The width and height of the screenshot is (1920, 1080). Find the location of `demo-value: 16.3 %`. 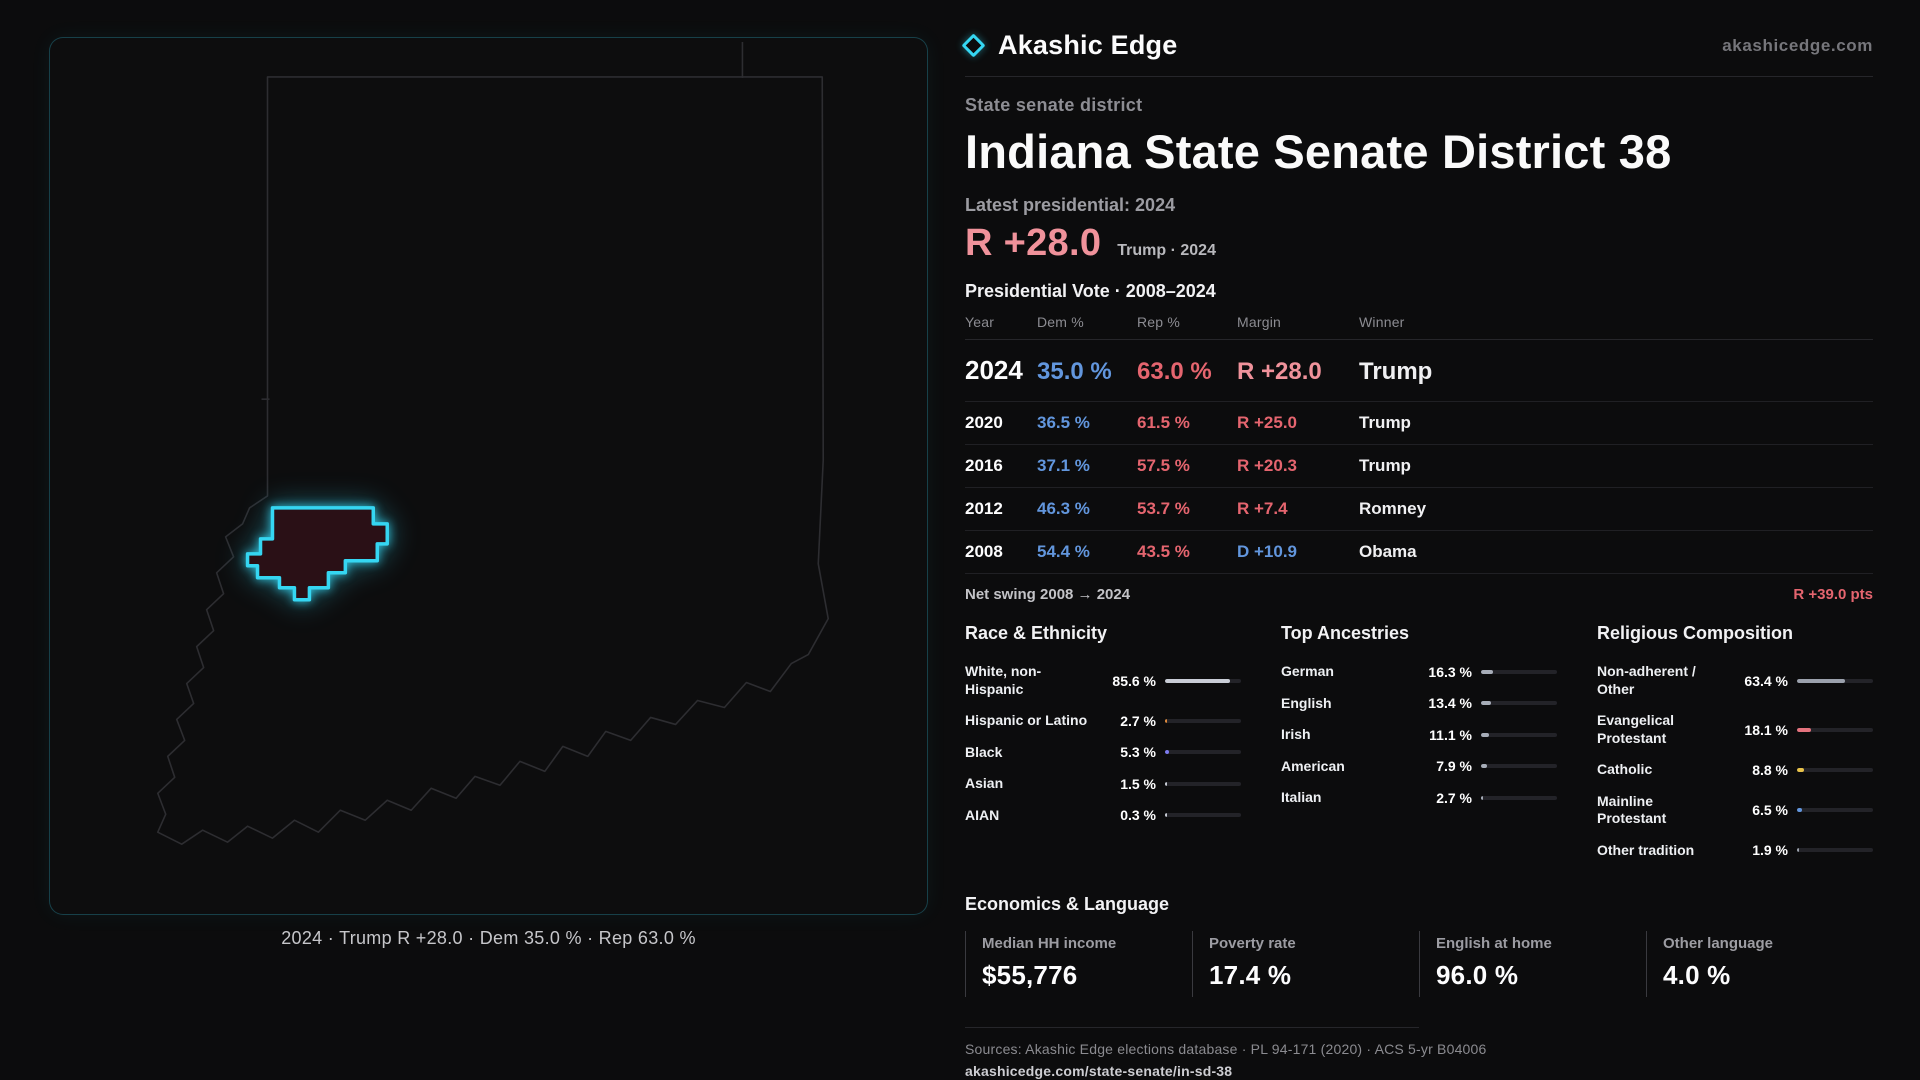

demo-value: 16.3 % is located at coordinates (1450, 671).